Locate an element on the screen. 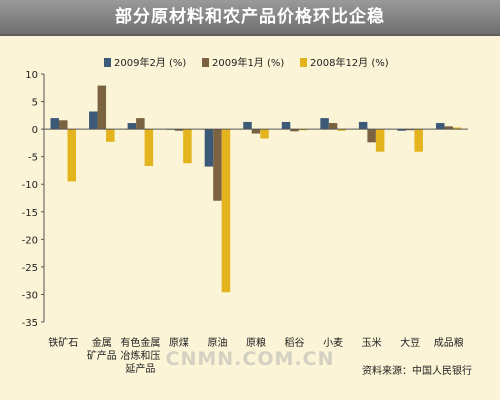  chart-title: 部分原材料和农产品价格环比企稳 is located at coordinates (250, 17).